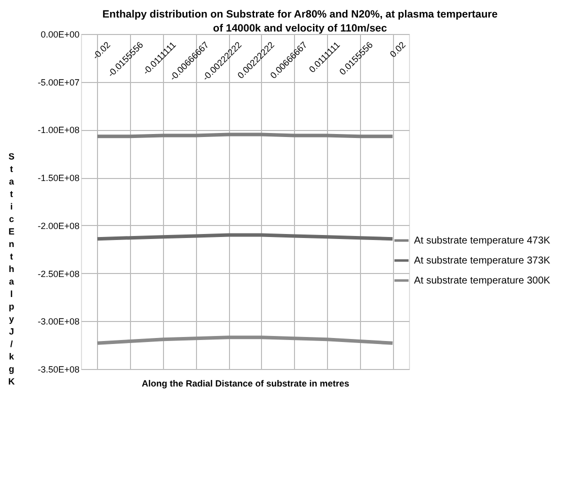 The image size is (584, 480). I want to click on legend-label: At substrate temperature 373K, so click(482, 261).